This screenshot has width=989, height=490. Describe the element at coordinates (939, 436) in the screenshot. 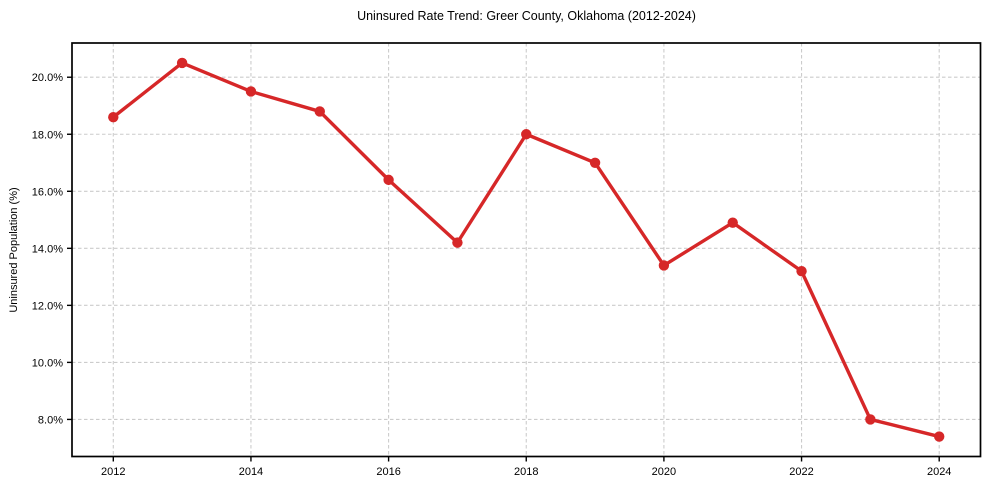

I see `data-point-2024` at that location.